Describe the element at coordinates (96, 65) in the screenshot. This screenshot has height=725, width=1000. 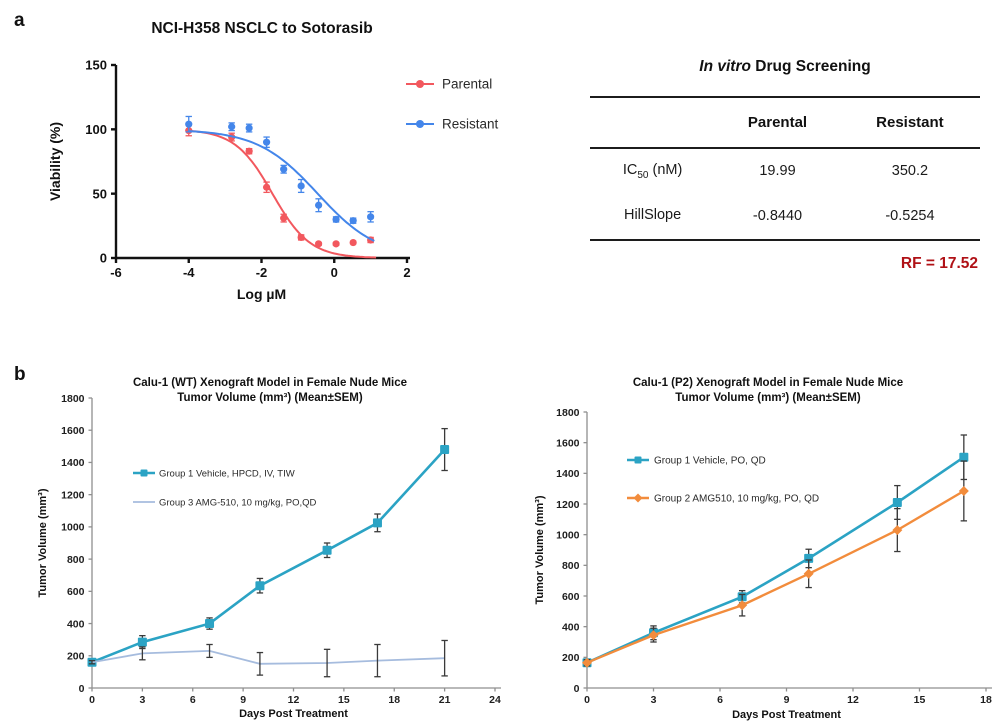
I see `svg-text: 150` at that location.